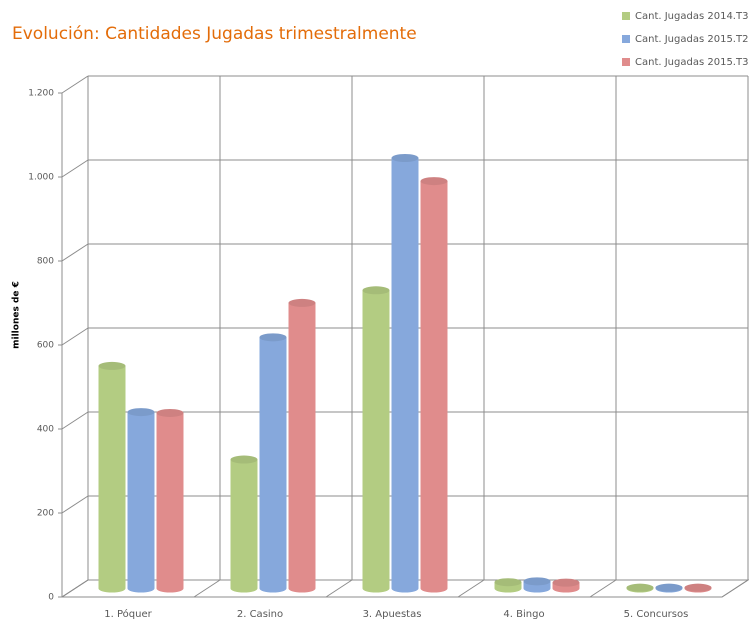  Describe the element at coordinates (691, 16) in the screenshot. I see `legend-label: Cant. Jugadas 2014.T3` at that location.